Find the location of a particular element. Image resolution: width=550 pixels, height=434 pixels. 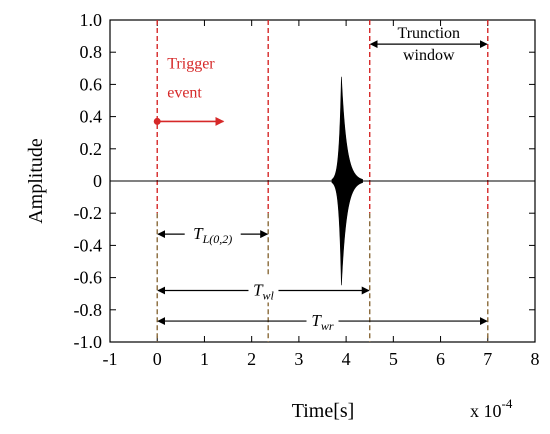

x-tick-label: 7 is located at coordinates (487, 359).